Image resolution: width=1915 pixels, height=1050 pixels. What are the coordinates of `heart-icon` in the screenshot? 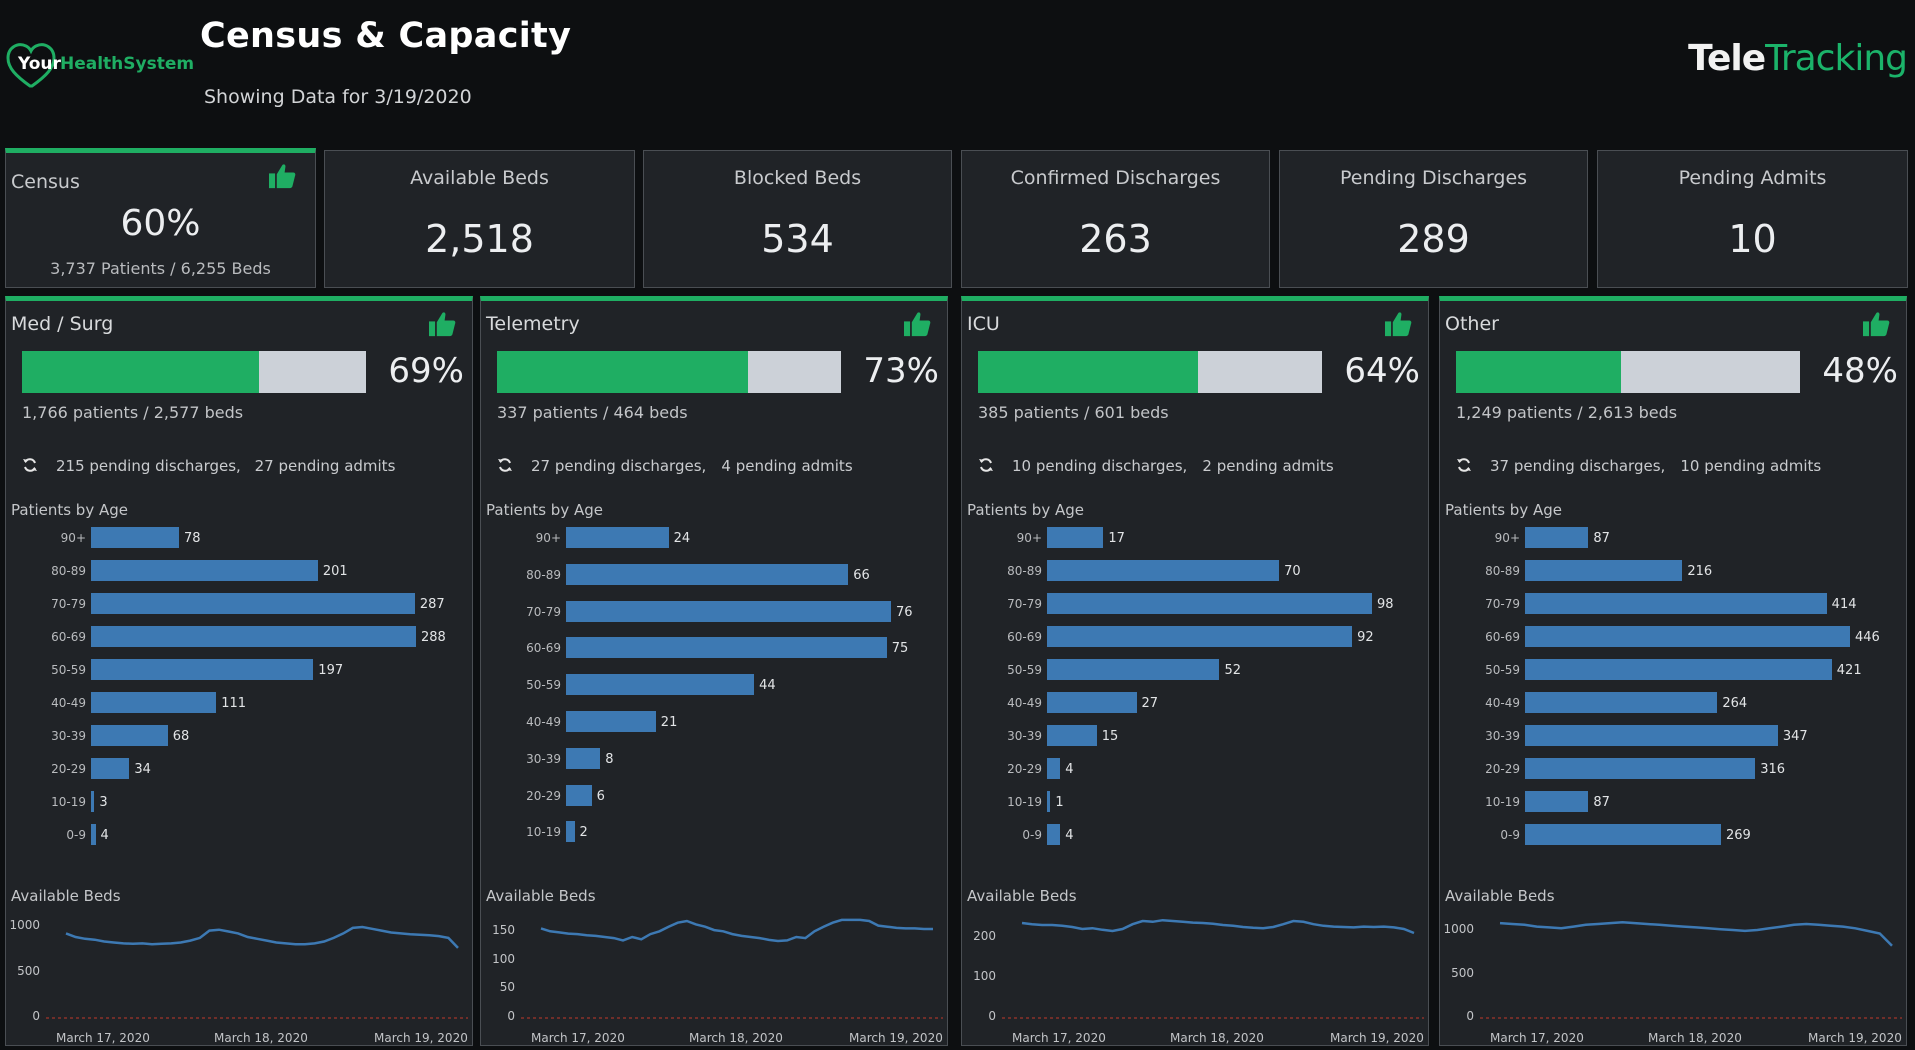 It's located at (31, 65).